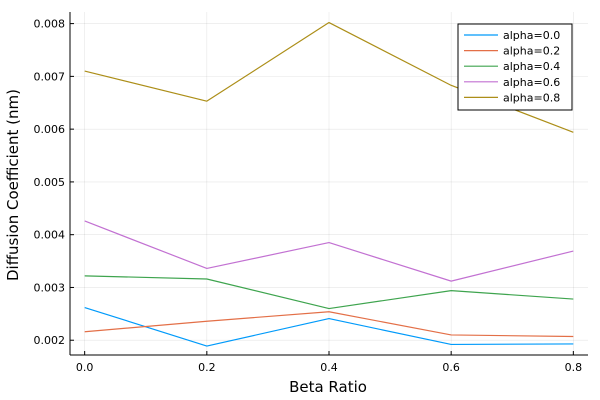 The image size is (600, 400). What do you see at coordinates (50, 129) in the screenshot?
I see `y-tick-label: 0.006` at bounding box center [50, 129].